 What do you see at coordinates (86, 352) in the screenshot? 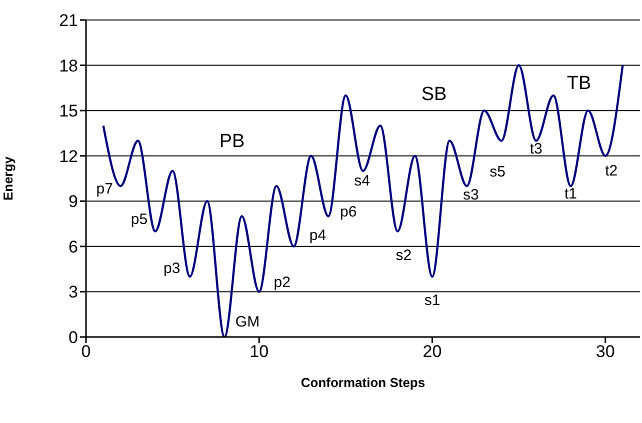
I see `x-tick-label: 0` at bounding box center [86, 352].